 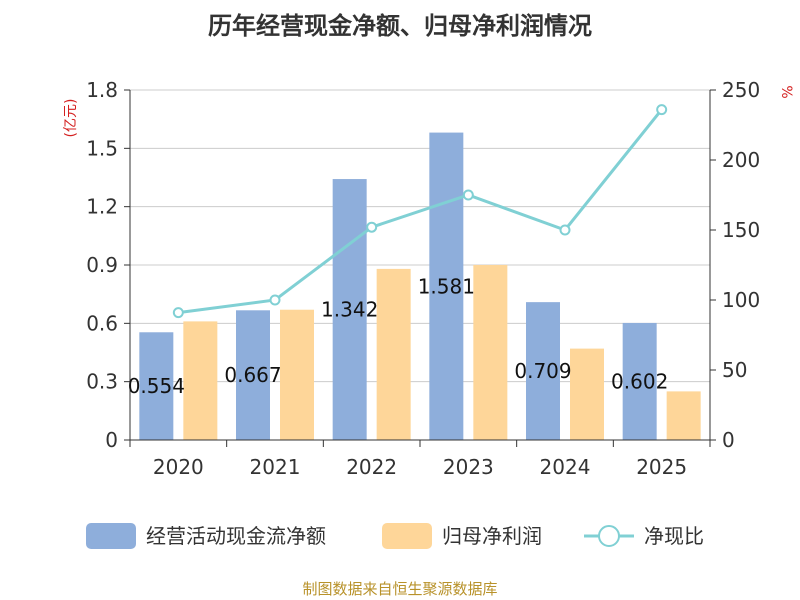 I want to click on x-tick-label: 2022, so click(x=371, y=467).